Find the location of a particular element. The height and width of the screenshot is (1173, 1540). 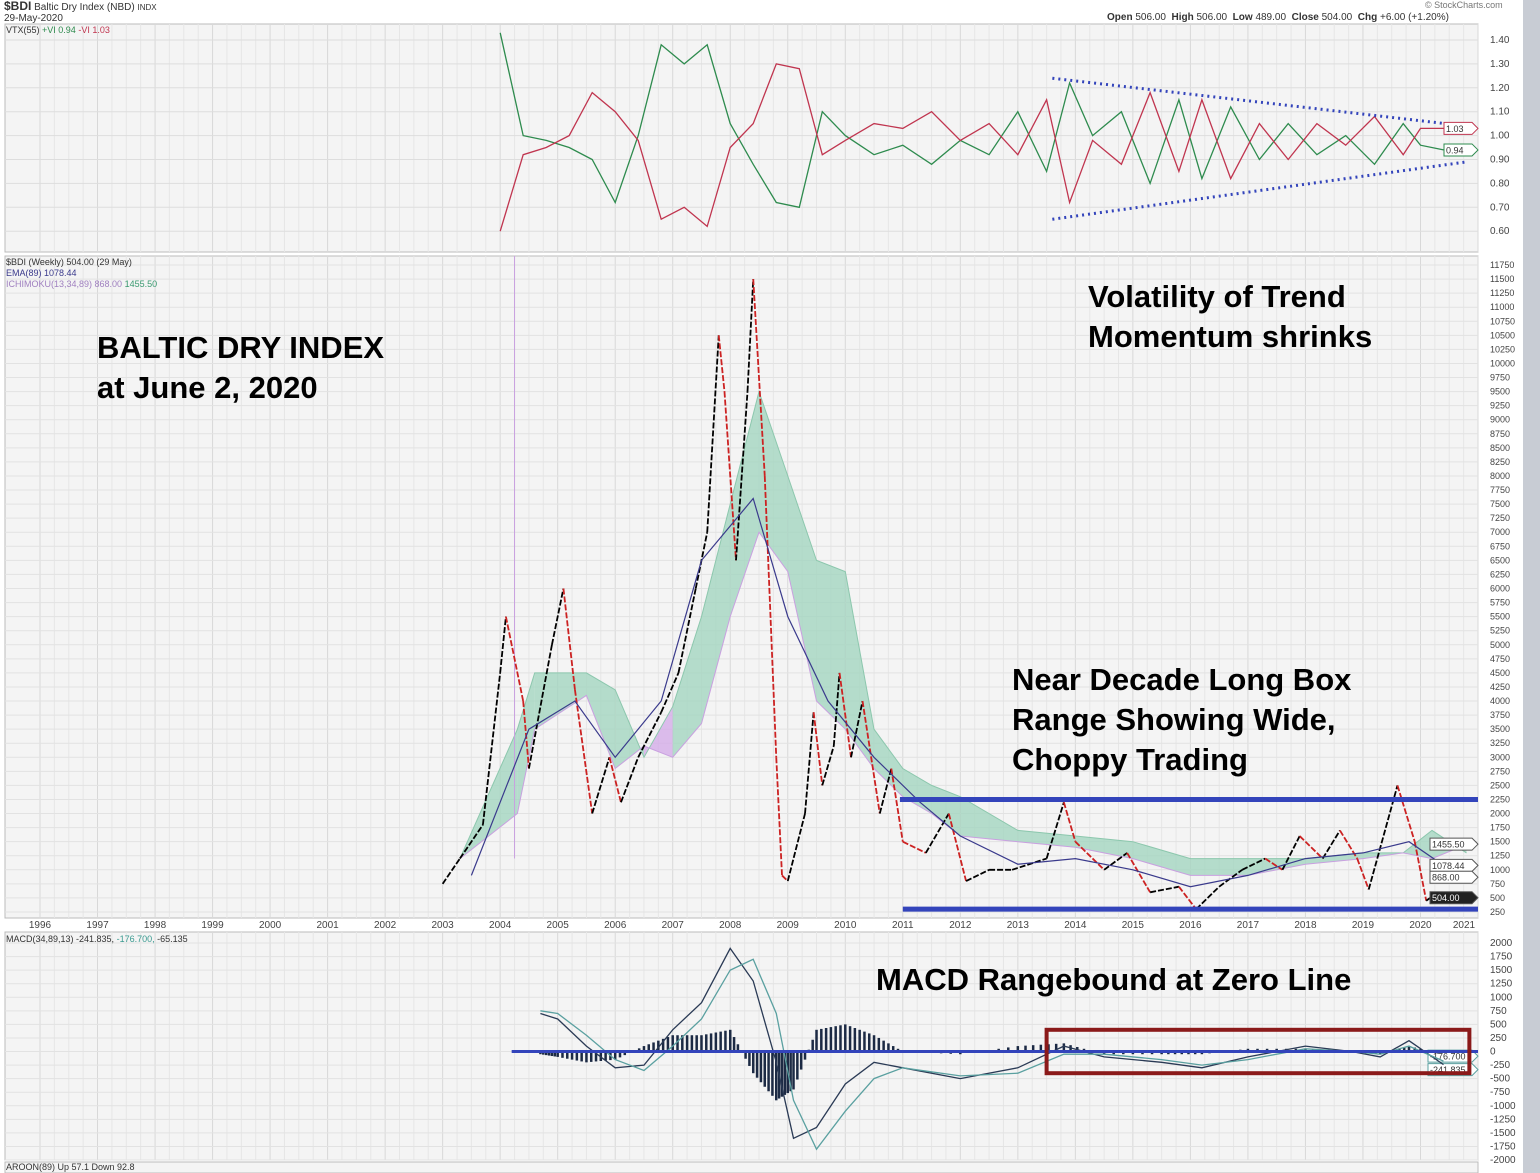

last-value-tag-text: 504.00 is located at coordinates (1446, 898).